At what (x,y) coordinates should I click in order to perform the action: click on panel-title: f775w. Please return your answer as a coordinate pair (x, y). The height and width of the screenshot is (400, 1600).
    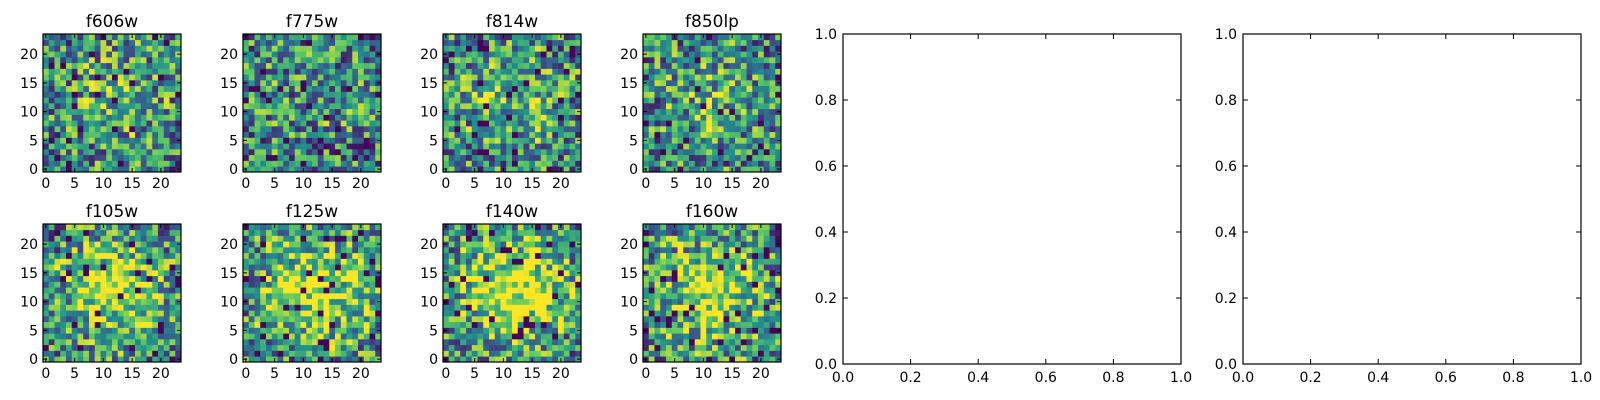
    Looking at the image, I should click on (312, 22).